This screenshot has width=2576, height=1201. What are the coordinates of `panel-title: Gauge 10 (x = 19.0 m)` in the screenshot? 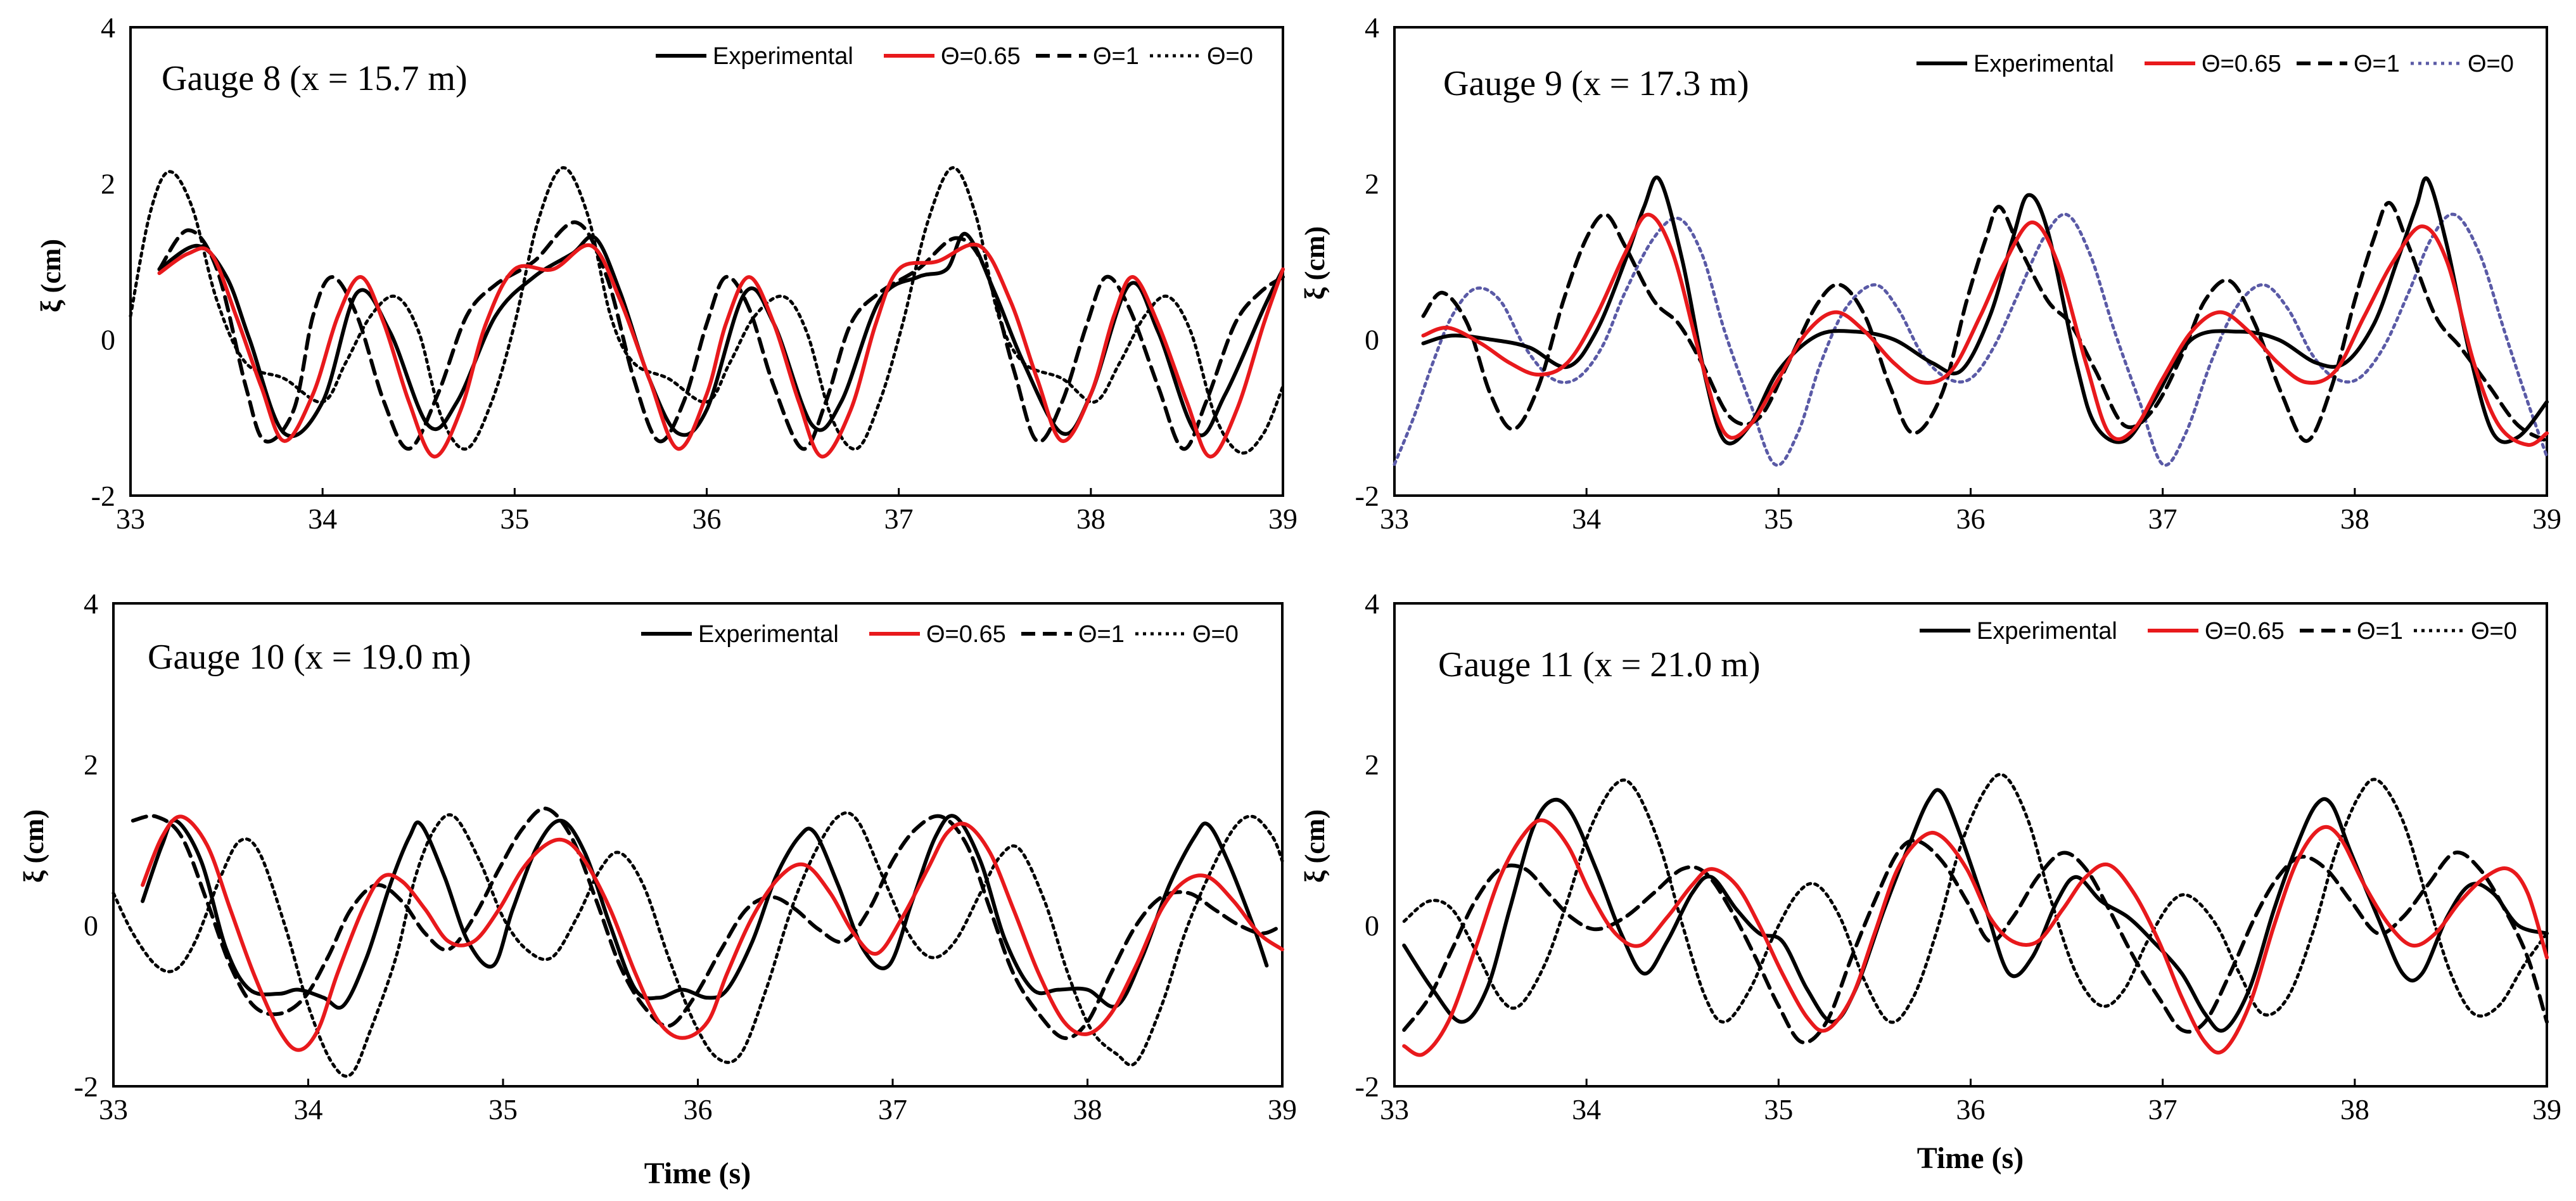 It's located at (309, 657).